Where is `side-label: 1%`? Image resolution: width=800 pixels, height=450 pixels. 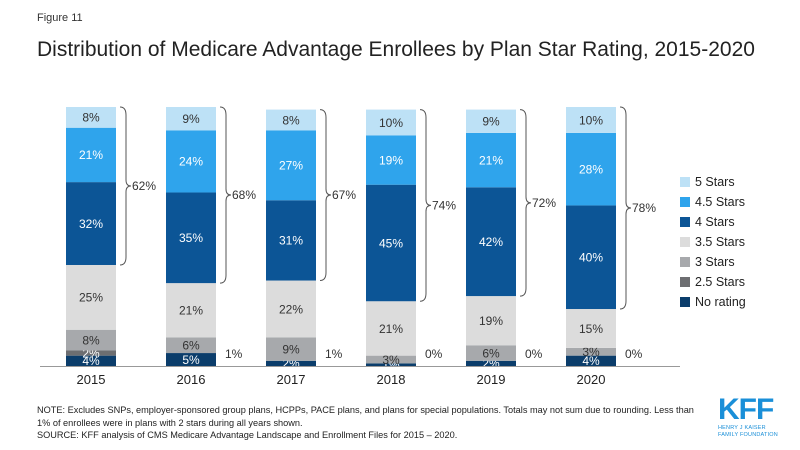
side-label: 1% is located at coordinates (334, 354).